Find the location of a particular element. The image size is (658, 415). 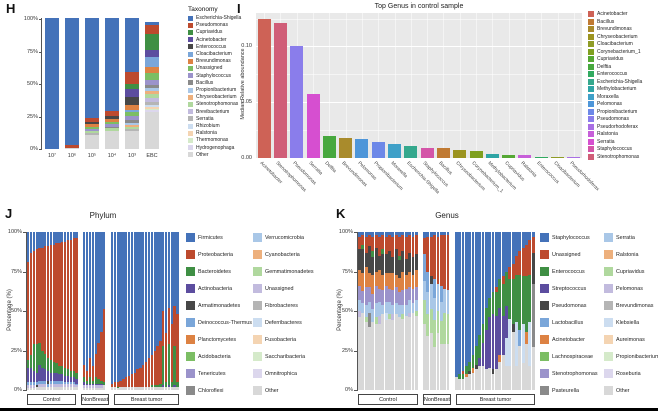

panel-k-sample-bar-seg-Cupriavidus is located at coordinates (424, 311).